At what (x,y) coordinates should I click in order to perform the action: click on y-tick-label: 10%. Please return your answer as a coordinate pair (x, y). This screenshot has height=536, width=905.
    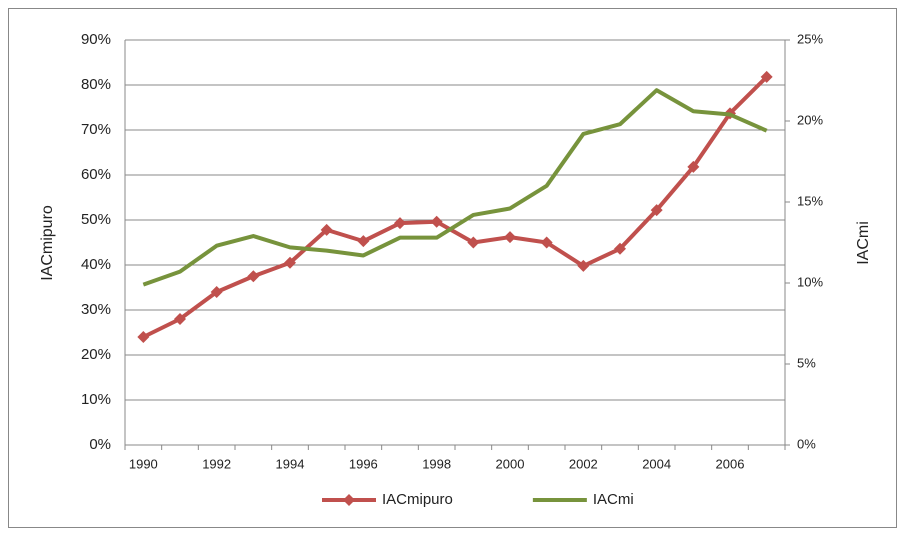
    Looking at the image, I should click on (96, 399).